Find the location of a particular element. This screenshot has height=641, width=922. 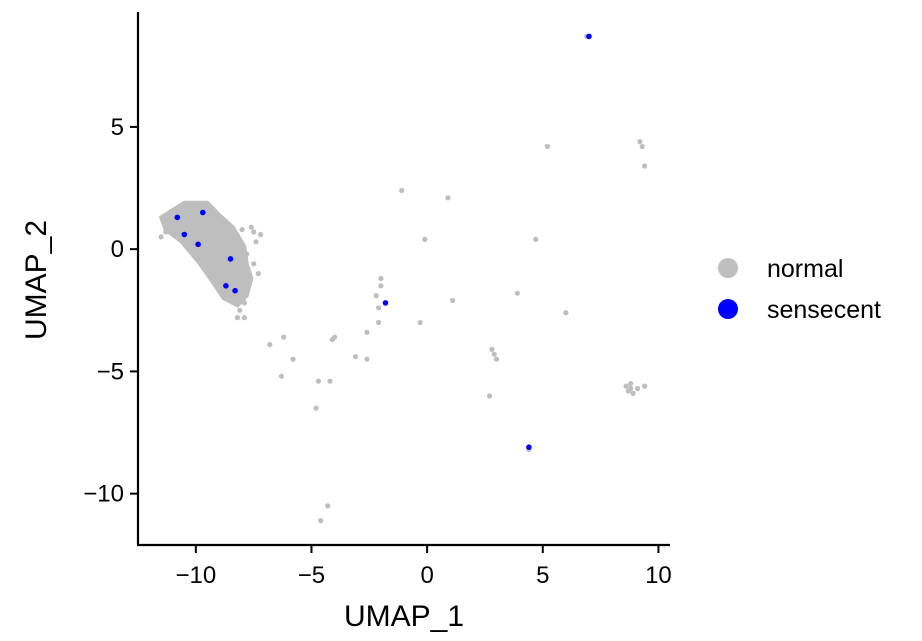

y-axis-title: UMAP_2 is located at coordinates (36, 280).